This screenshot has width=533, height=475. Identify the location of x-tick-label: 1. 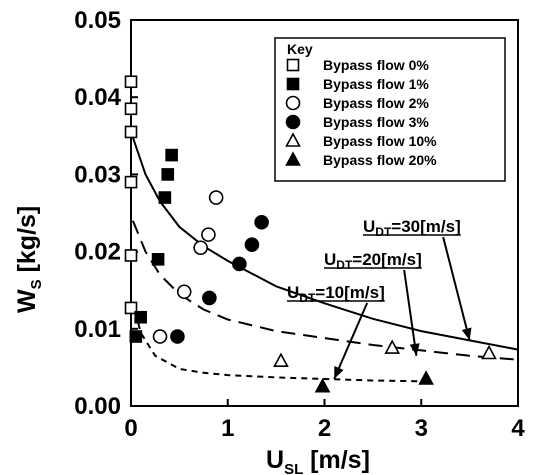
(227, 428).